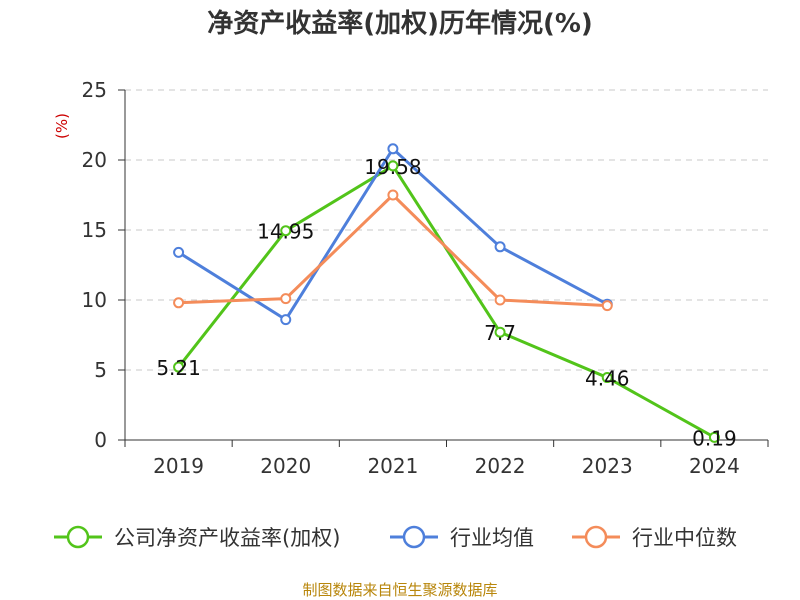 This screenshot has width=800, height=600. Describe the element at coordinates (94, 300) in the screenshot. I see `y-tick-label: 10` at that location.